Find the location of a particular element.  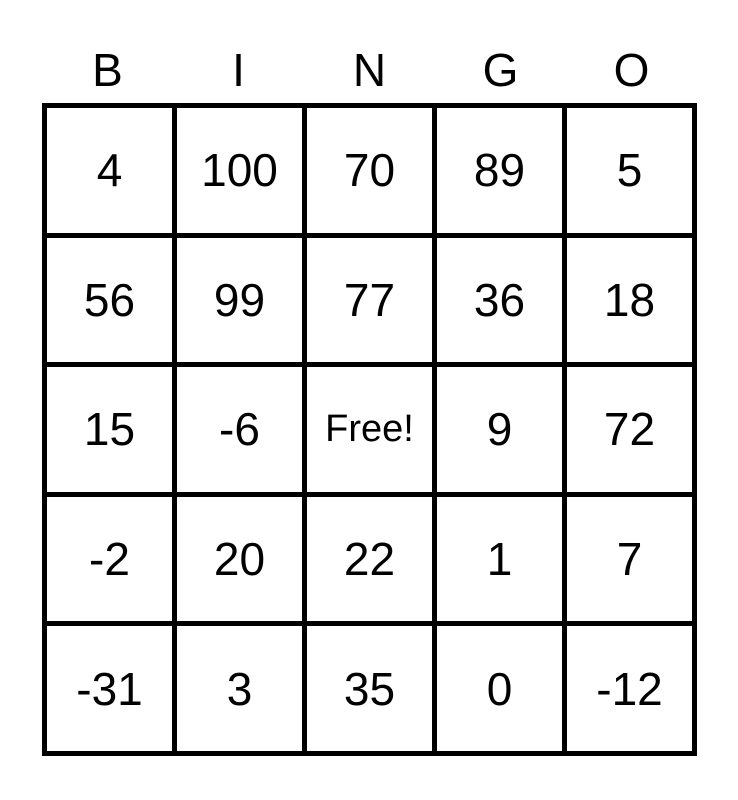

bingo-cell: 18 is located at coordinates (629, 300).